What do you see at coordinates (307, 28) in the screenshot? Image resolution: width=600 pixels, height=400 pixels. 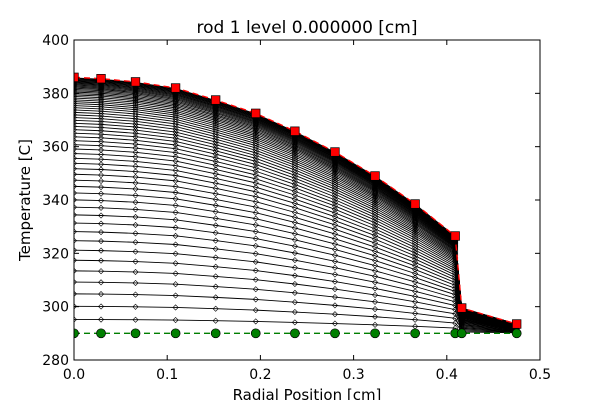 I see `chart-title: rod 1 level 0.000000 [cm]` at bounding box center [307, 28].